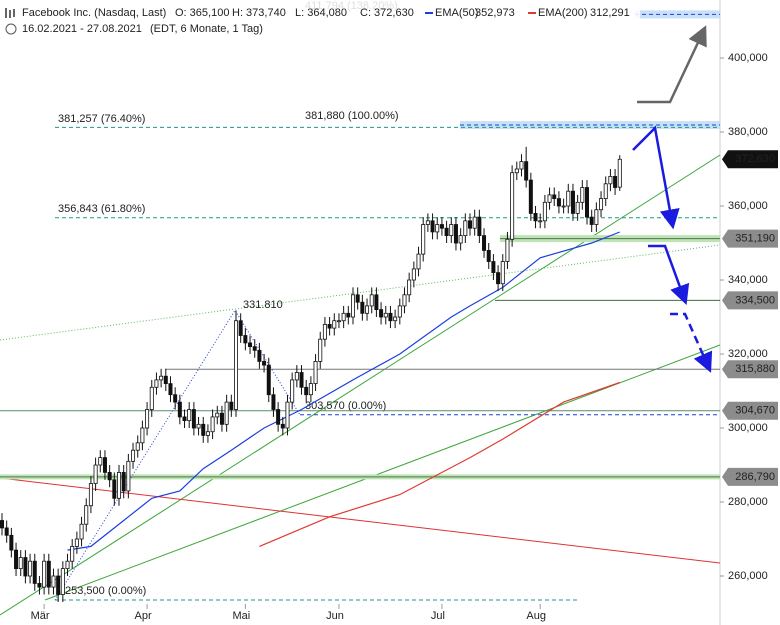  Describe the element at coordinates (748, 58) in the screenshot. I see `y-tick-label: 400,000` at that location.